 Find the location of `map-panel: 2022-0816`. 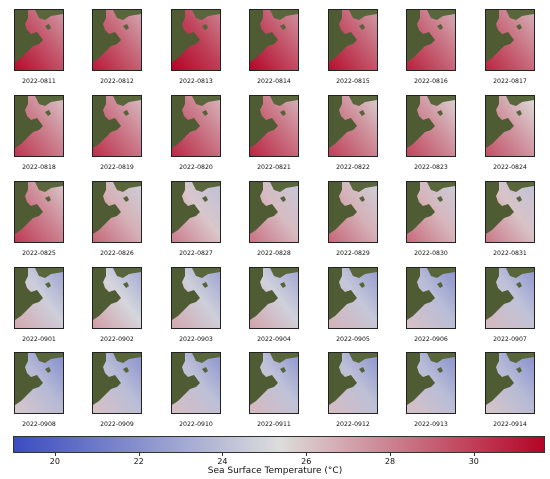

map-panel: 2022-0816 is located at coordinates (431, 43).